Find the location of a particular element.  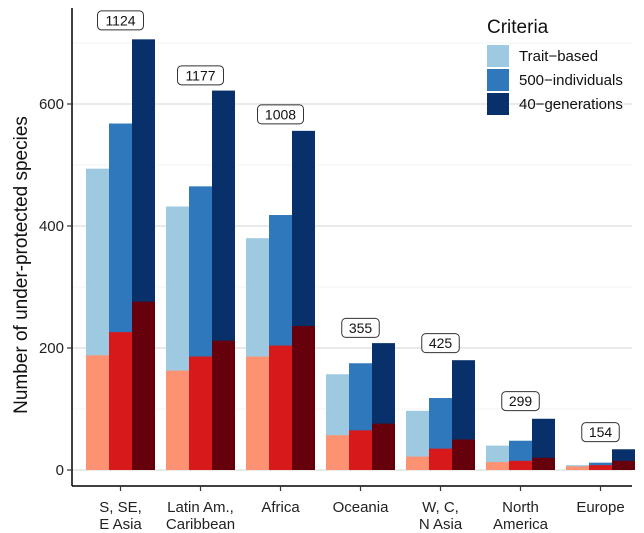

y-axis-title: Number of under-protected species is located at coordinates (21, 265).